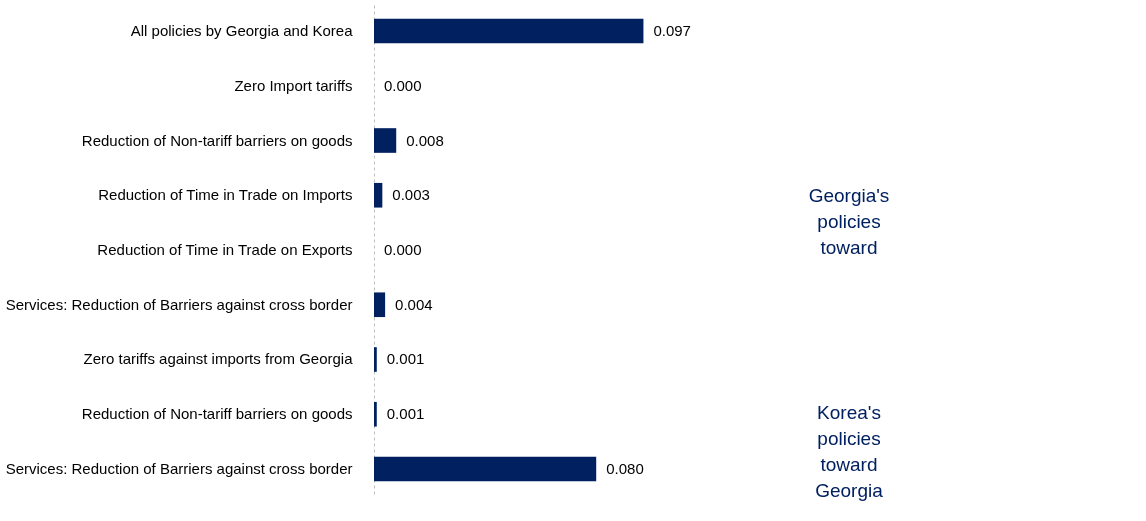  Describe the element at coordinates (218, 359) in the screenshot. I see `y-tick-label: Zero tariffs against imports from Georgia` at that location.